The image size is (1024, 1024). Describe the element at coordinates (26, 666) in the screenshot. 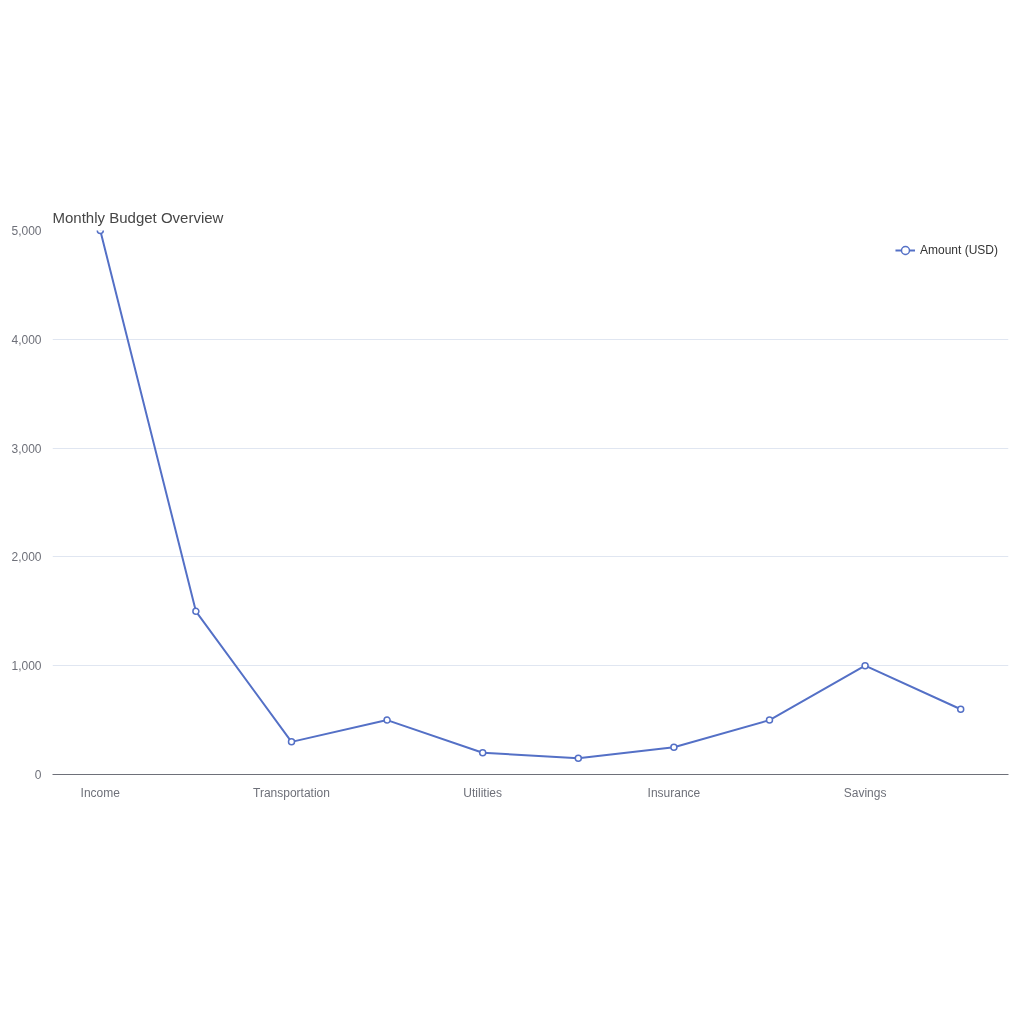

I see `y-tick-label: 1,000` at that location.